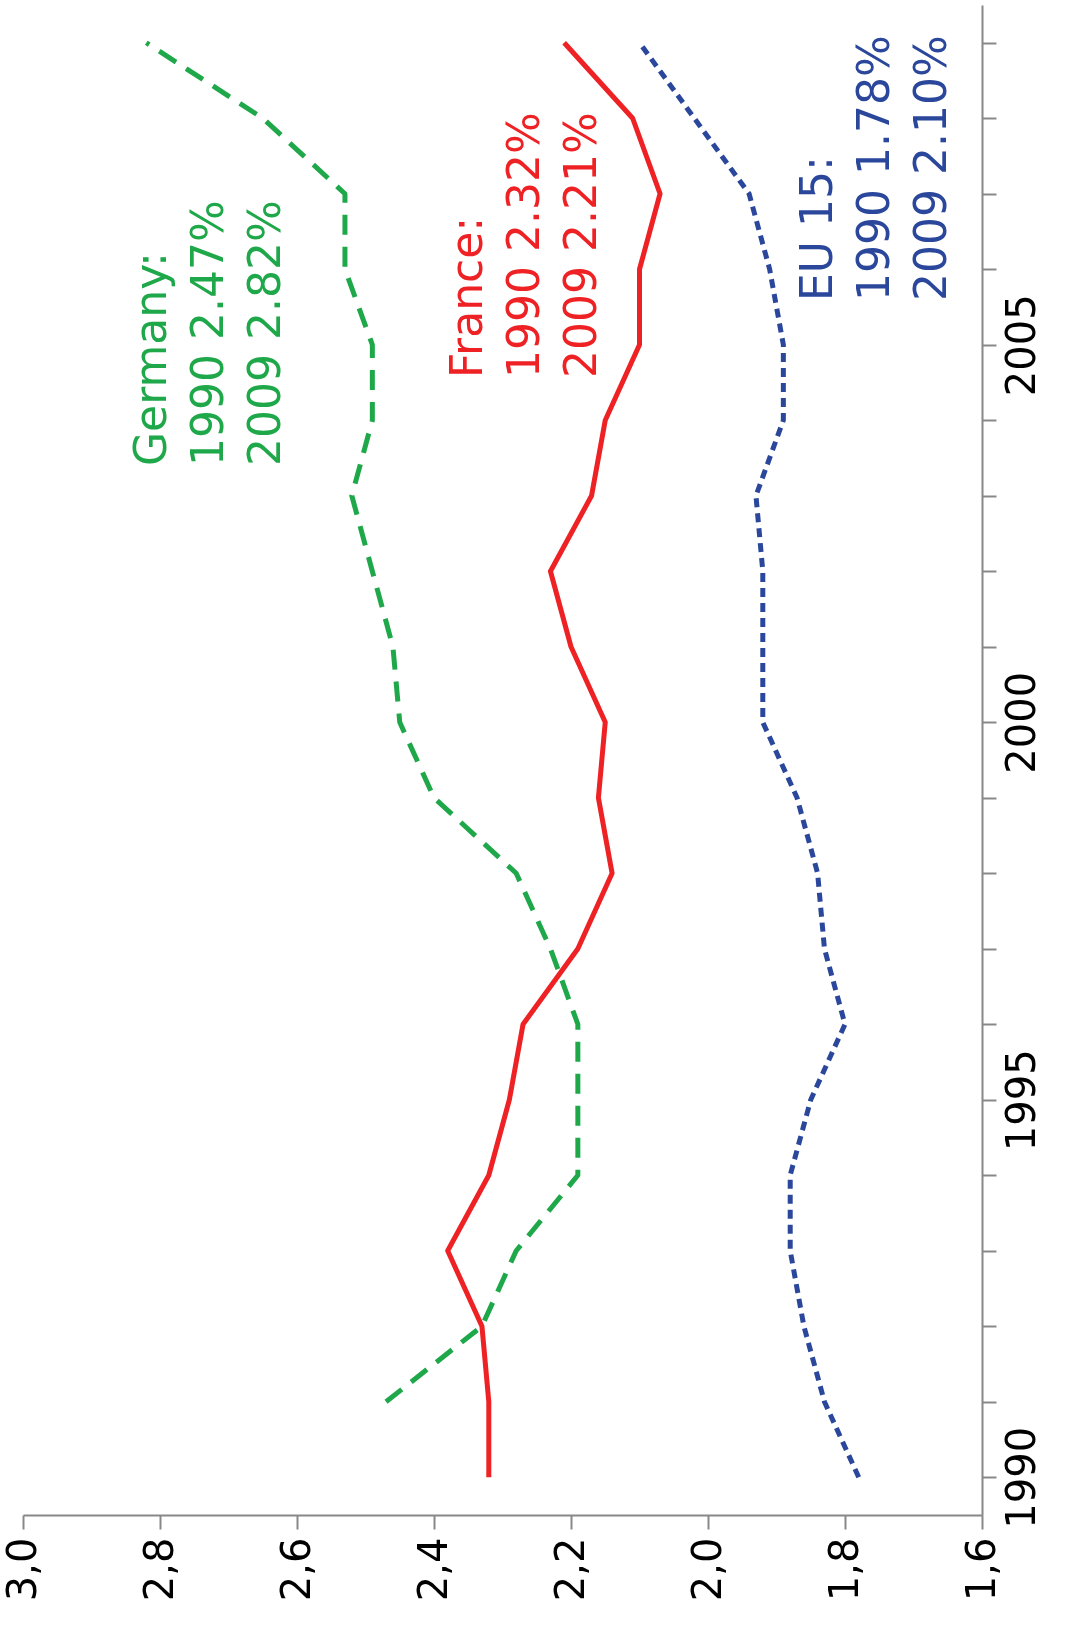 The width and height of the screenshot is (1066, 1626). Describe the element at coordinates (150, 359) in the screenshot. I see `text: Germany:` at that location.